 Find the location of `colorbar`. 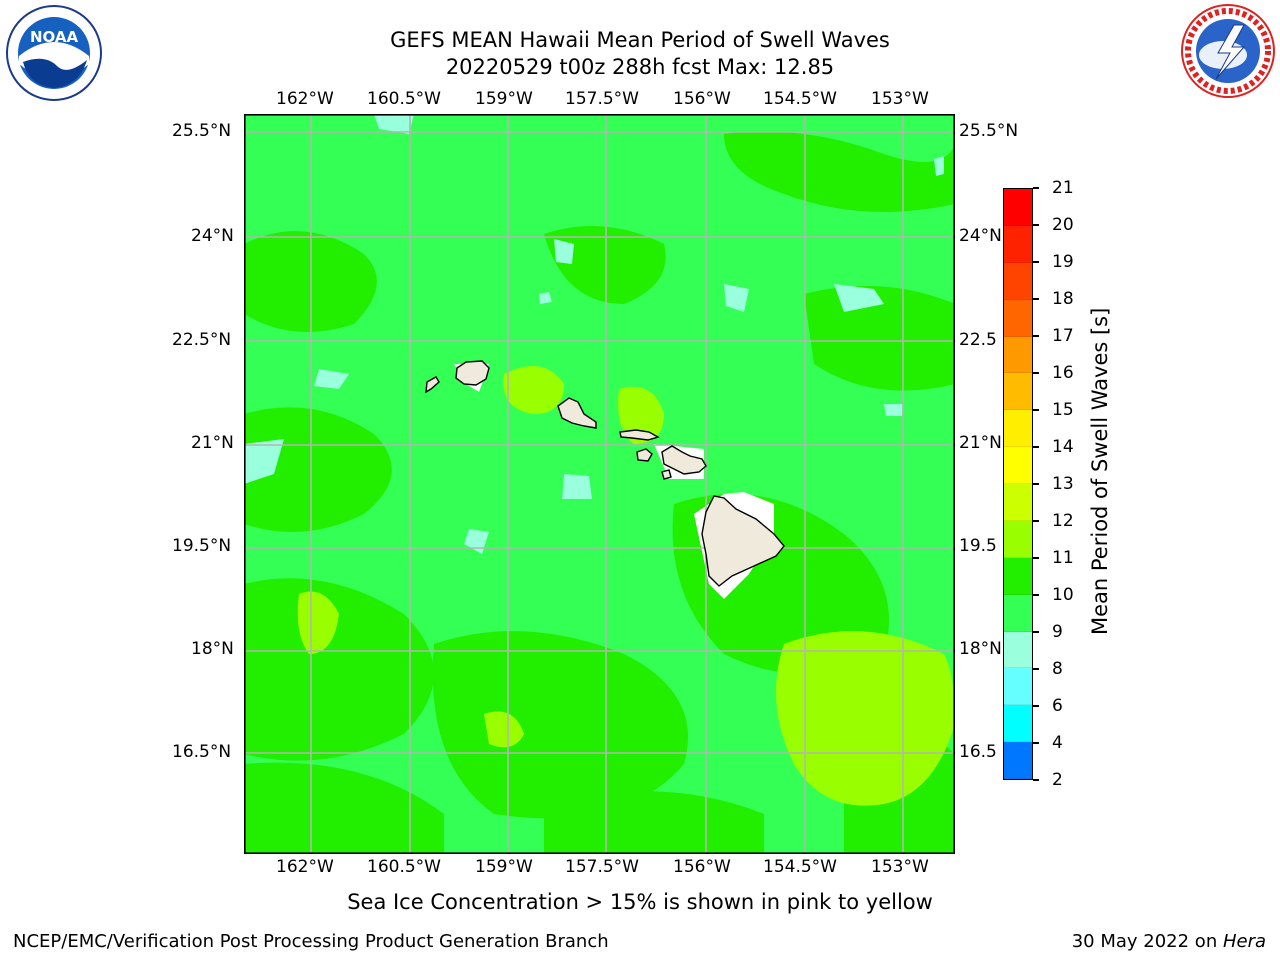

colorbar is located at coordinates (1018, 484).